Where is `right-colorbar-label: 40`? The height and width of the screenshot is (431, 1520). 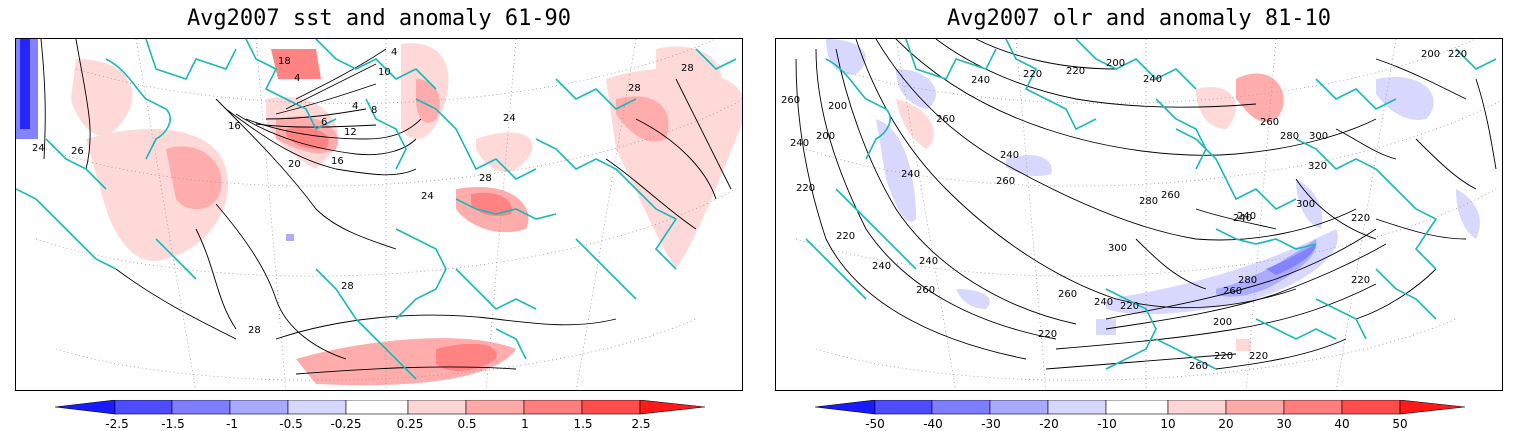
right-colorbar-label: 40 is located at coordinates (1342, 424).